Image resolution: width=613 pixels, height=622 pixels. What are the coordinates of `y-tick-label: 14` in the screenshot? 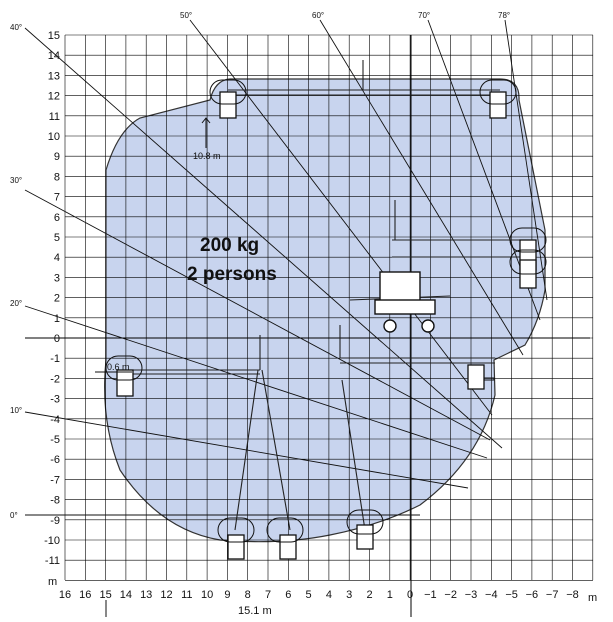 It's located at (54, 56).